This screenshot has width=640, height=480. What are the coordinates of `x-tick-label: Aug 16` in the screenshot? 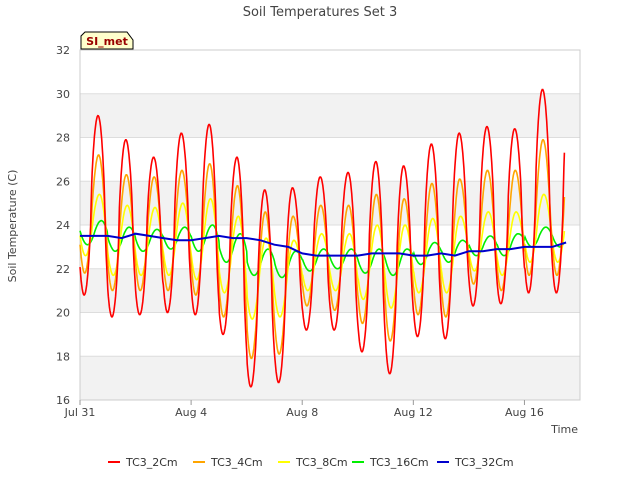 It's located at (524, 412).